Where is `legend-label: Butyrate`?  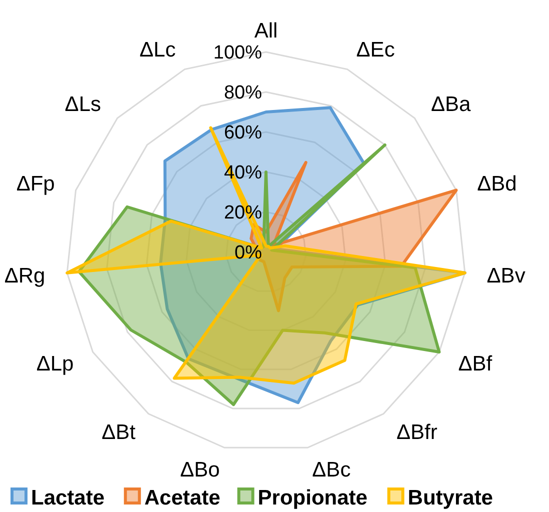
legend-label: Butyrate is located at coordinates (451, 498).